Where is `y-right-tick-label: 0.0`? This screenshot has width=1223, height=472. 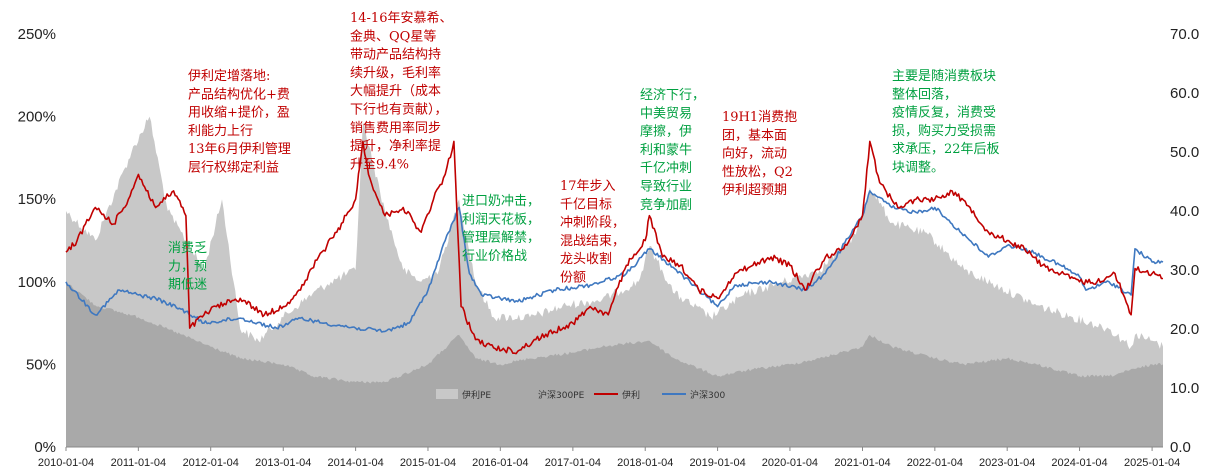 y-right-tick-label: 0.0 is located at coordinates (1180, 447).